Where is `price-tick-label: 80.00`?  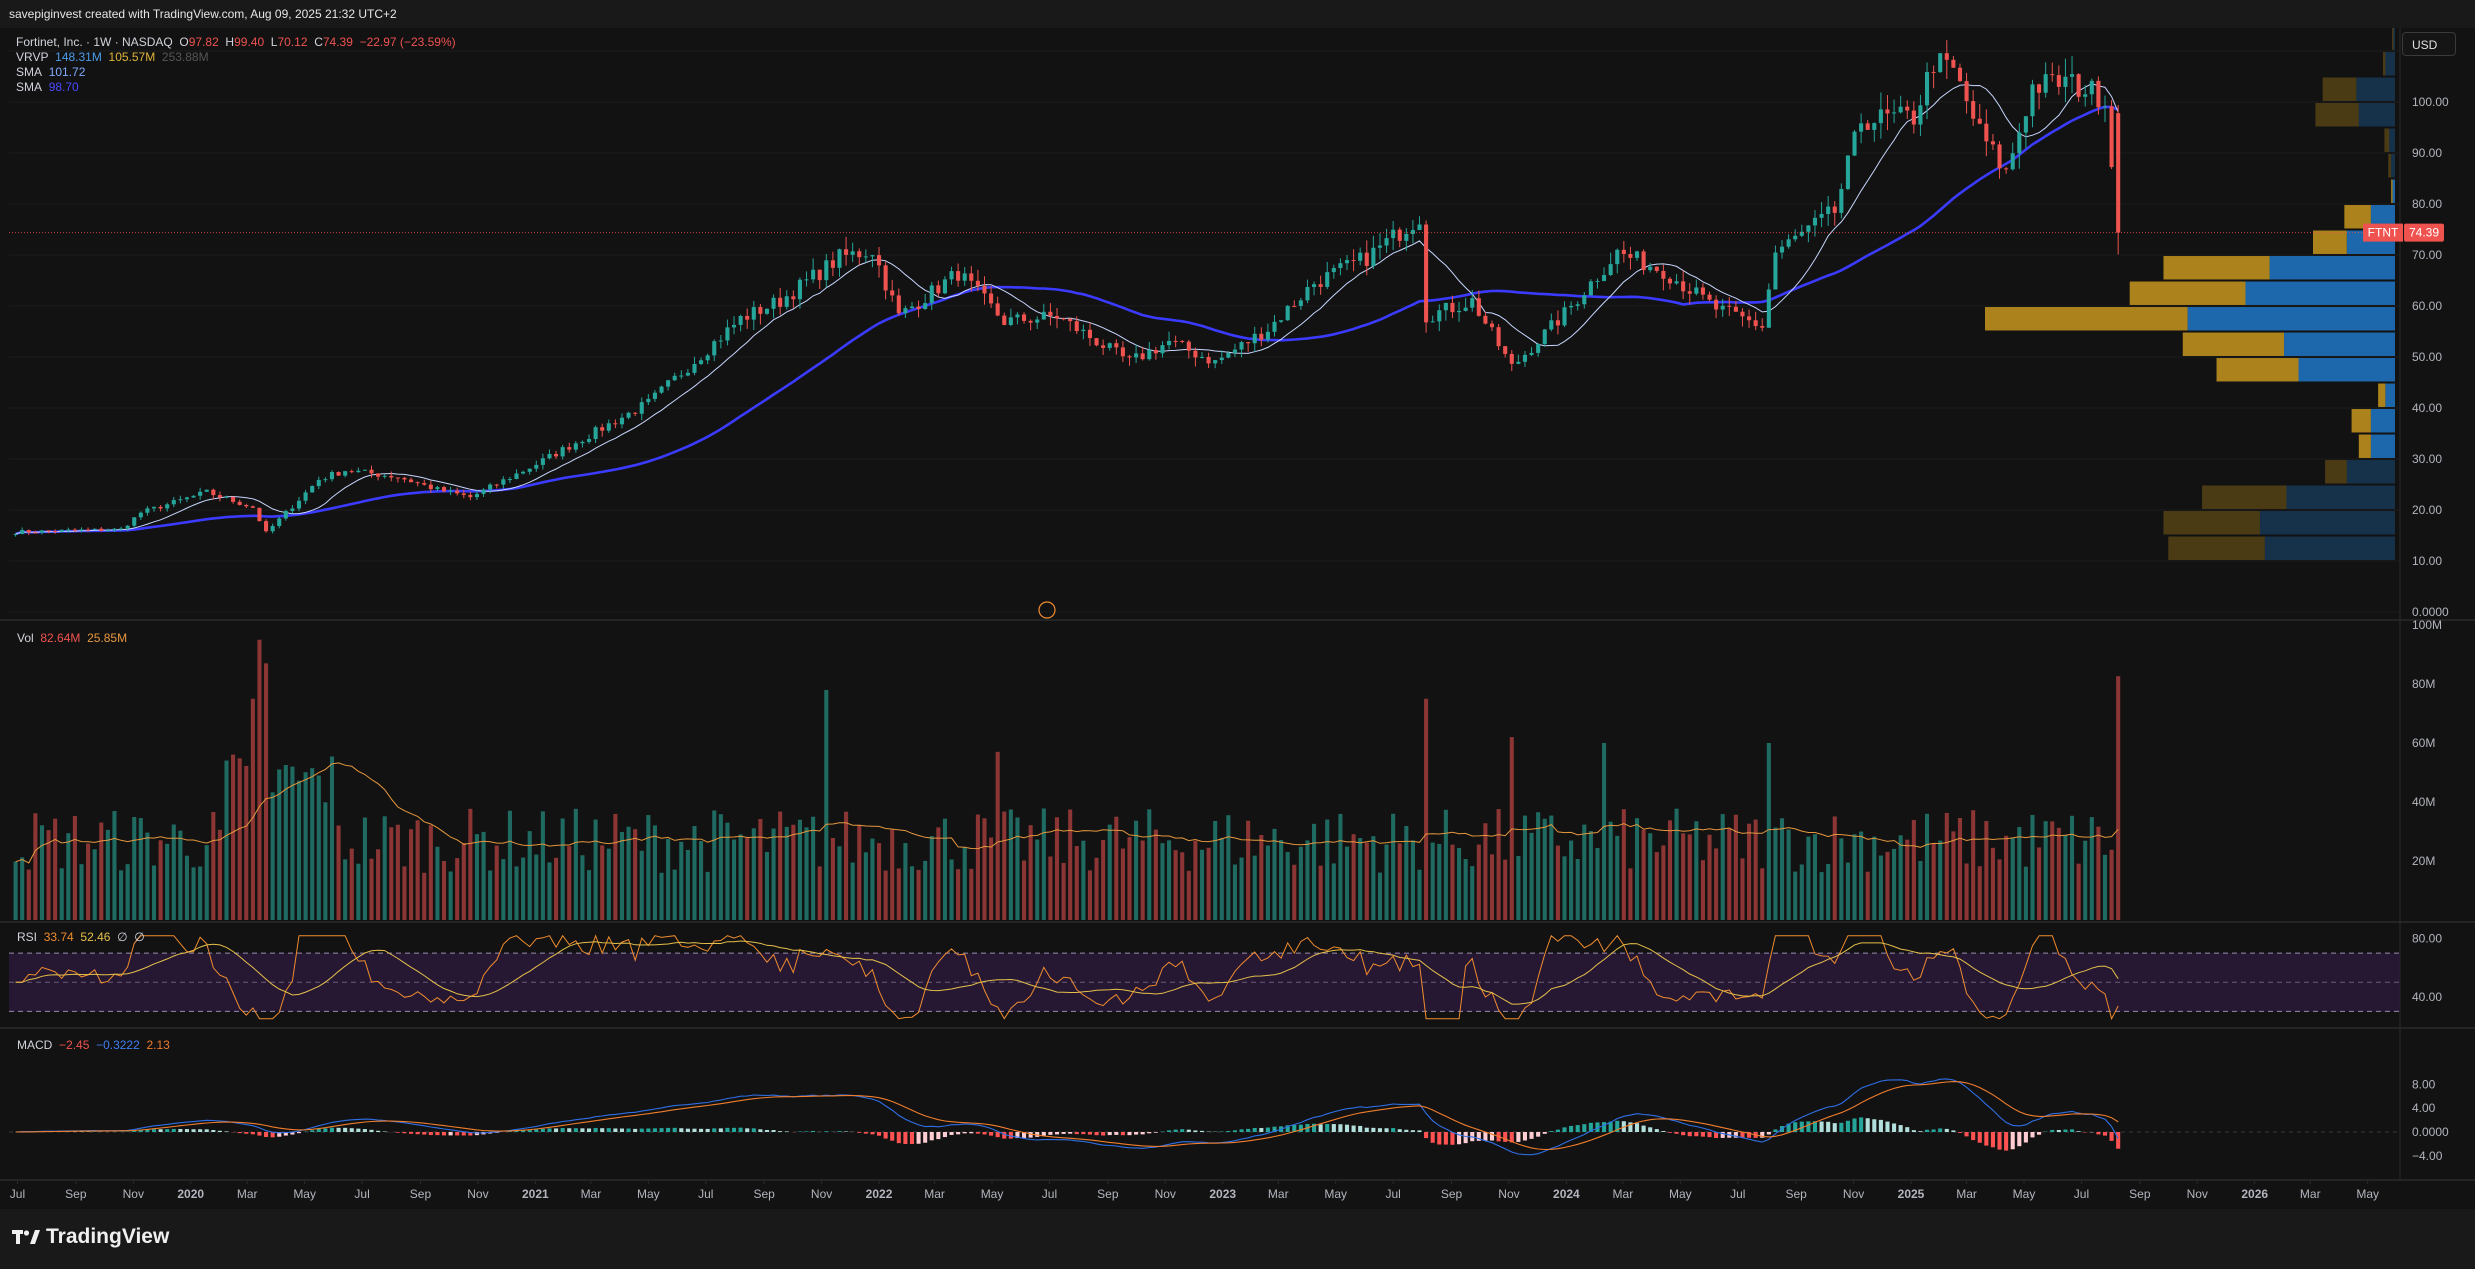 price-tick-label: 80.00 is located at coordinates (2427, 204).